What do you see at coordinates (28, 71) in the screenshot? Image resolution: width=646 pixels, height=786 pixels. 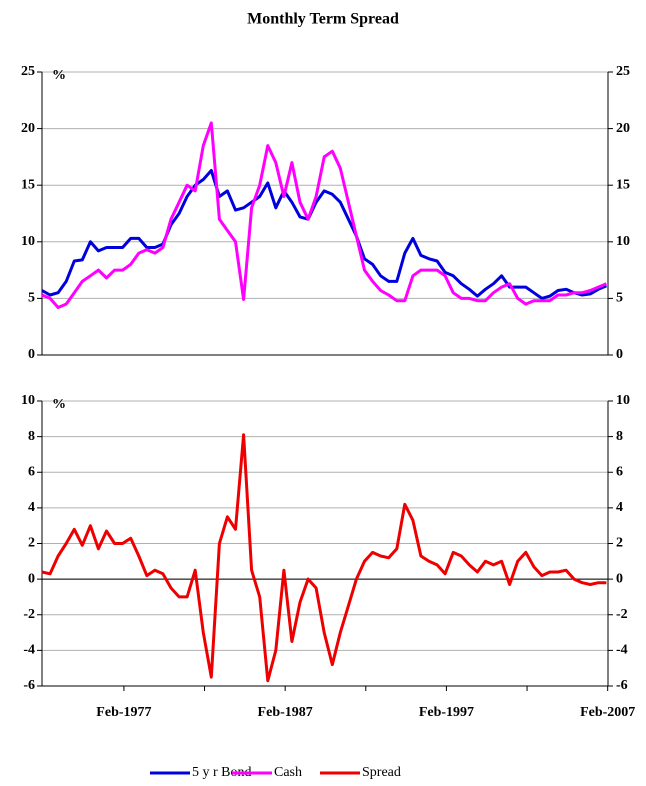 I see `y-tick-label: 25` at bounding box center [28, 71].